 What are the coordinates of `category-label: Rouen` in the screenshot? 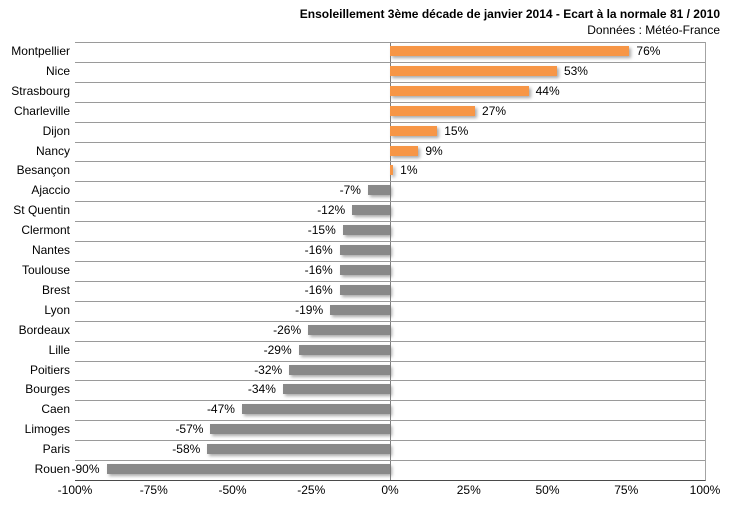 It's located at (52, 469).